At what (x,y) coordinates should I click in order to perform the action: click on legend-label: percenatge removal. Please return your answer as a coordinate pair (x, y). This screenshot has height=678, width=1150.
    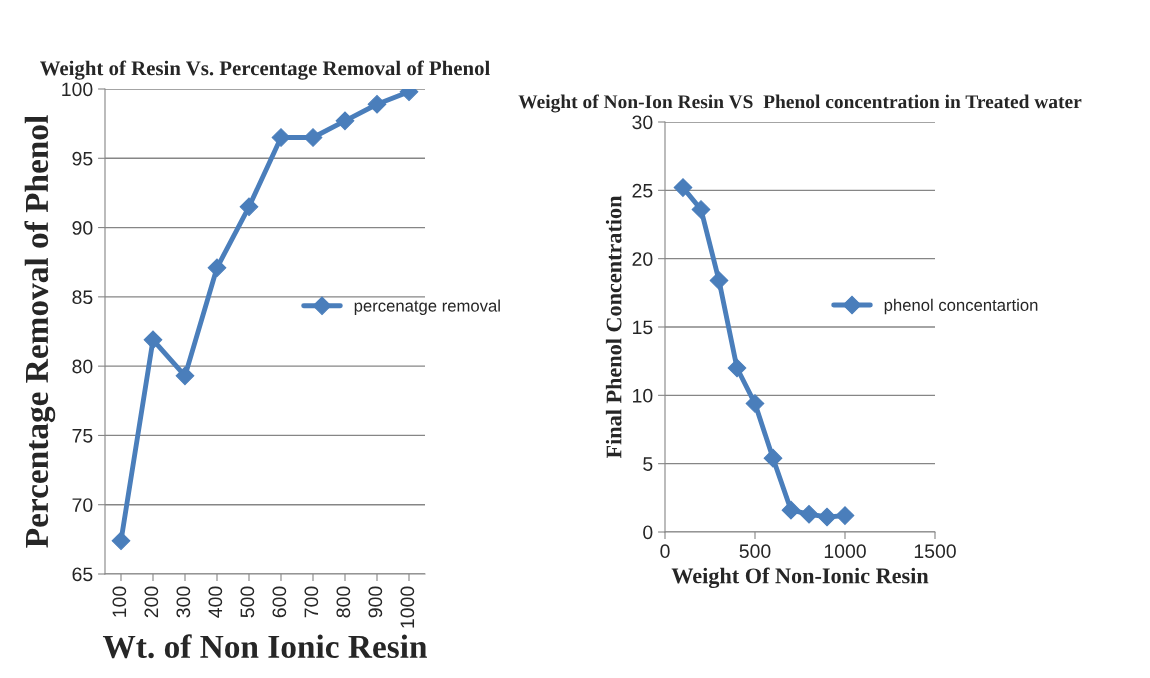
    Looking at the image, I should click on (427, 307).